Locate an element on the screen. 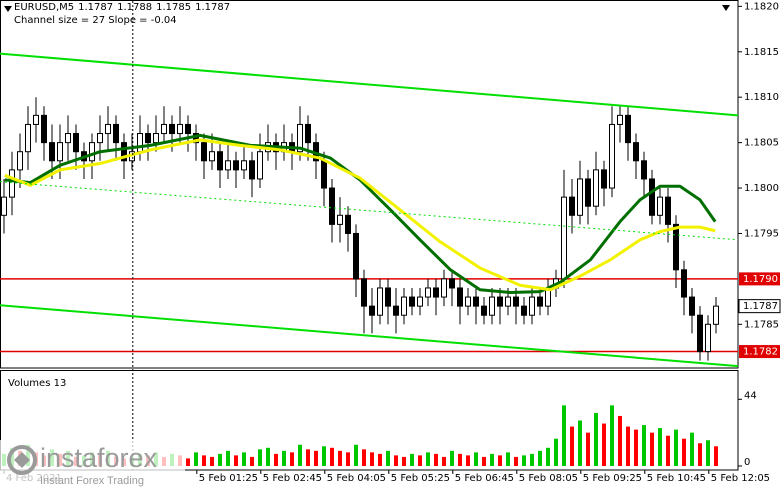 The image size is (781, 489). volume-title: Volumes 13 is located at coordinates (37, 383).